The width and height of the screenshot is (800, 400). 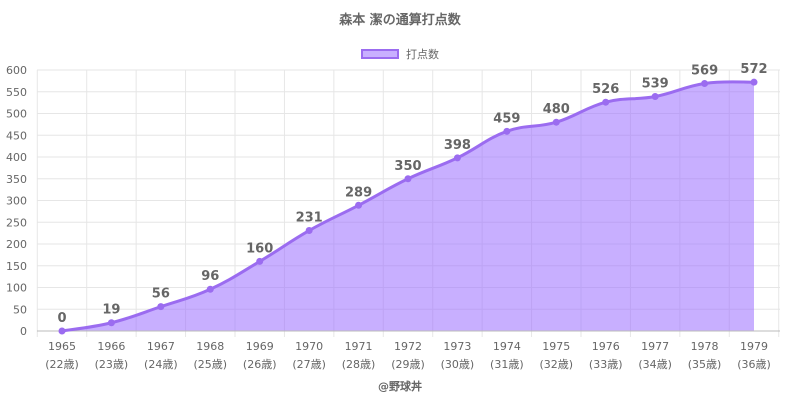 I want to click on x-tick-label: 1974, so click(x=507, y=346).